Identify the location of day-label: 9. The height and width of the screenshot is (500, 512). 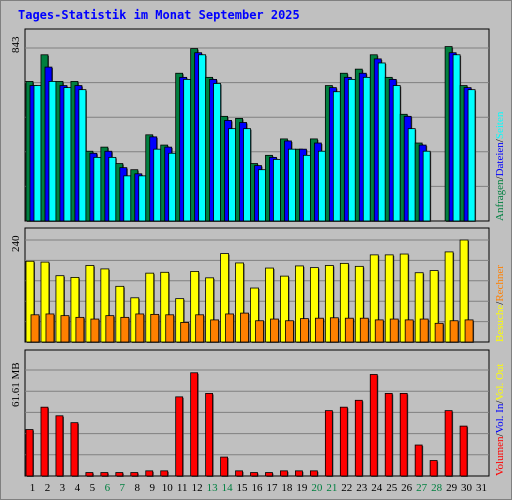
(152, 488).